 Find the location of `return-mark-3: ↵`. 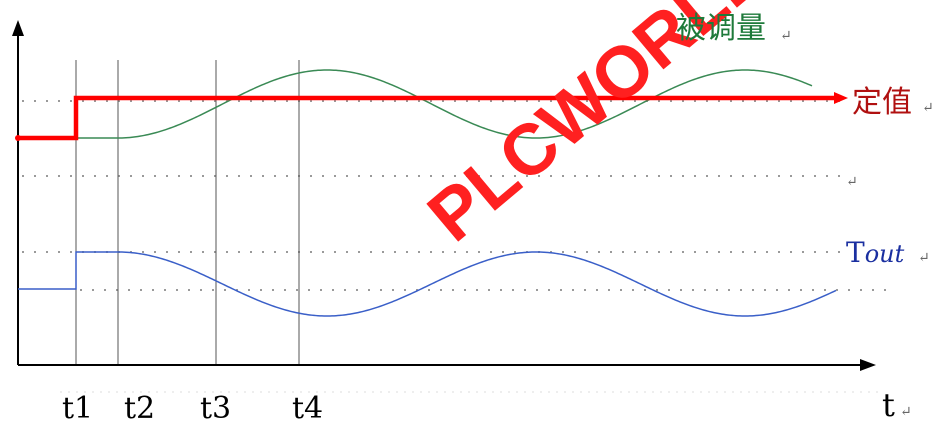

return-mark-3: ↵ is located at coordinates (852, 182).